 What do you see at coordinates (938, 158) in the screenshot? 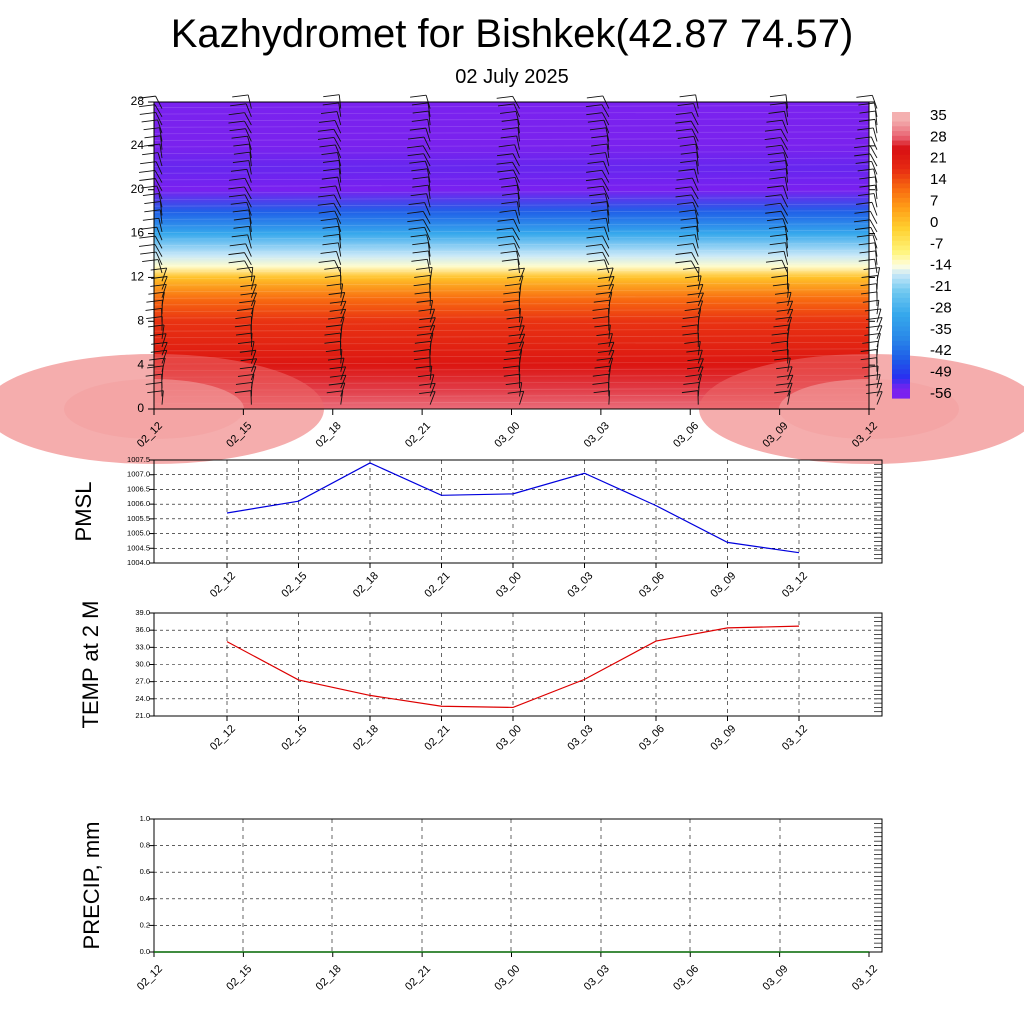
I see `colorbar-label: 21` at bounding box center [938, 158].